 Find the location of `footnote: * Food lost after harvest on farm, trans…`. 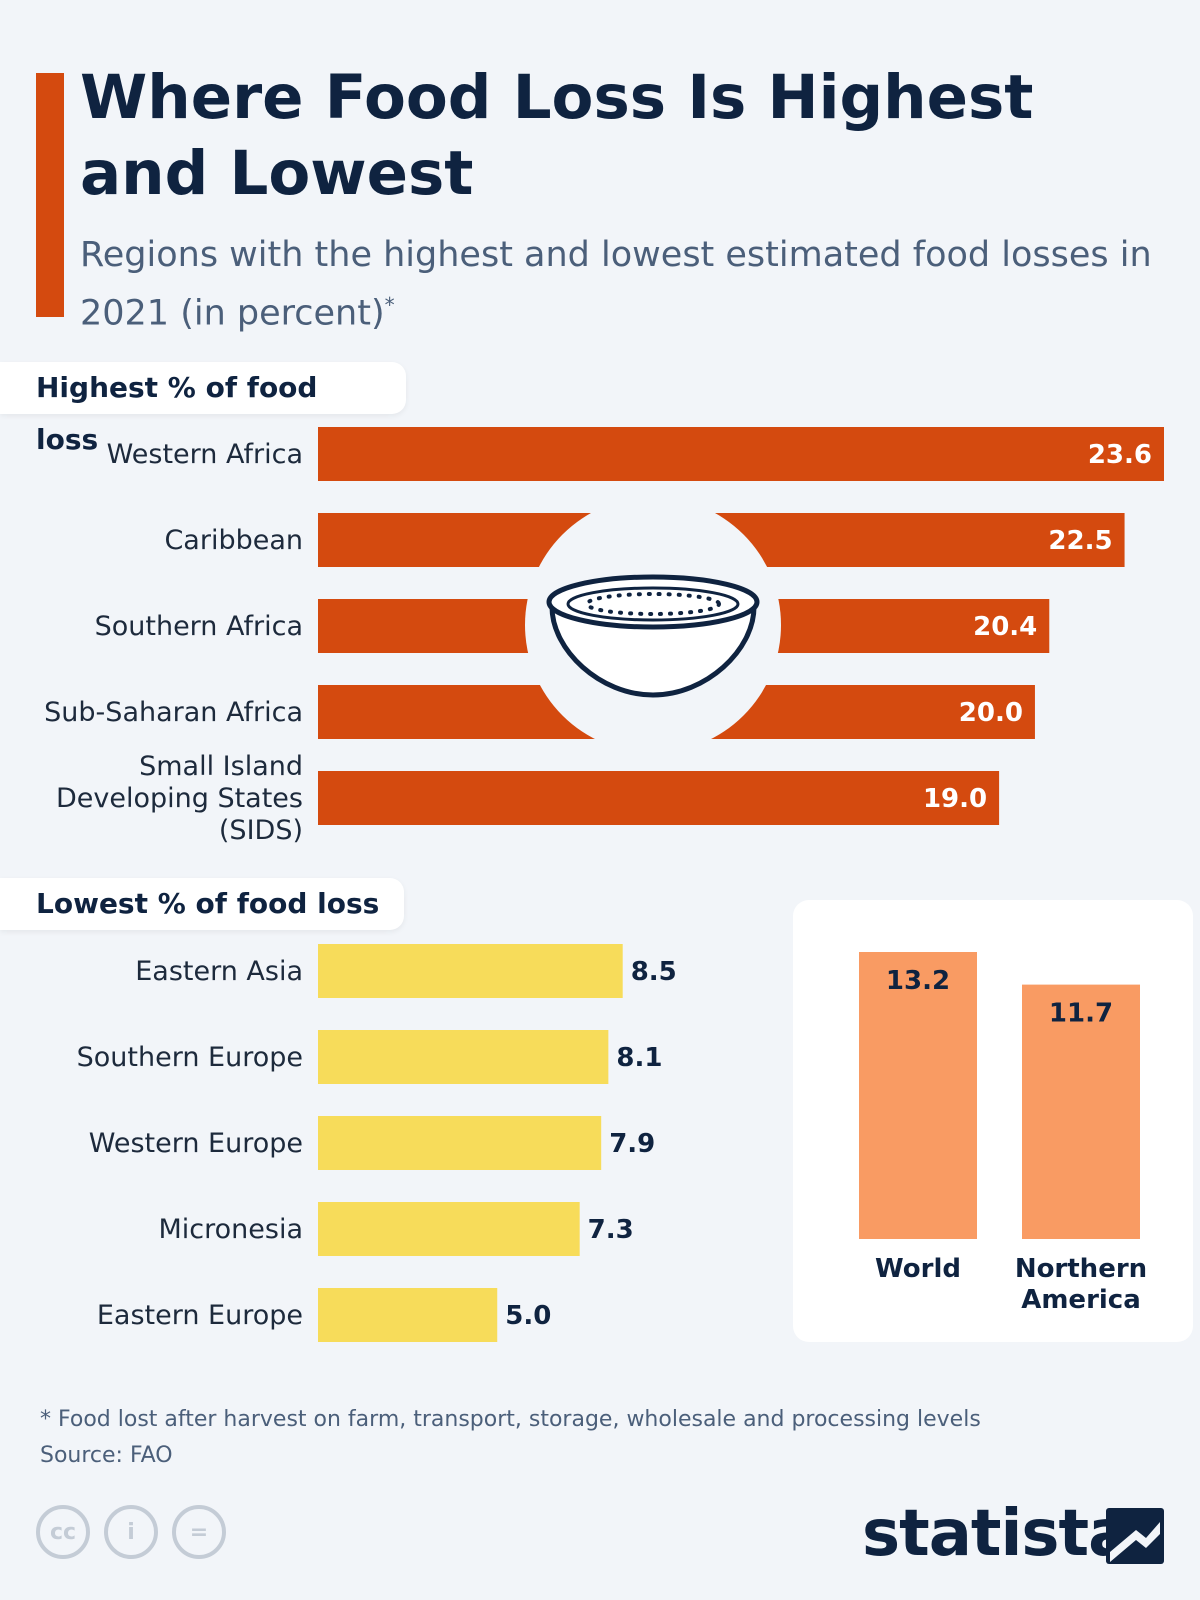

footnote: * Food lost after harvest on farm, trans… is located at coordinates (510, 1419).